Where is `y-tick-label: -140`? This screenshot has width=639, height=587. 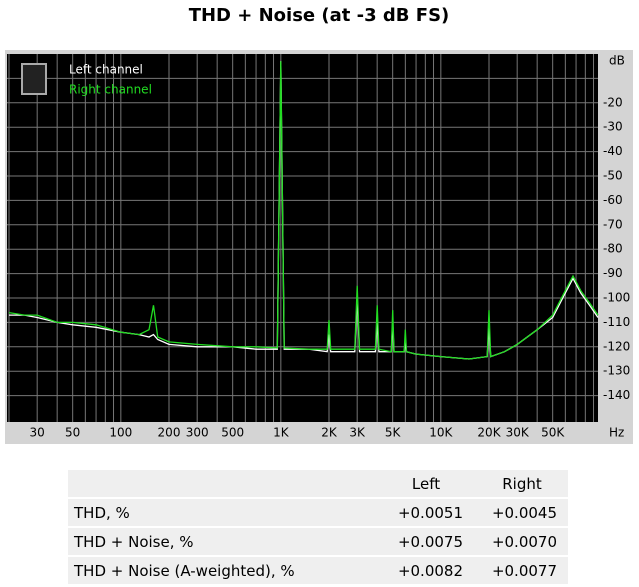 y-tick-label: -140 is located at coordinates (616, 395).